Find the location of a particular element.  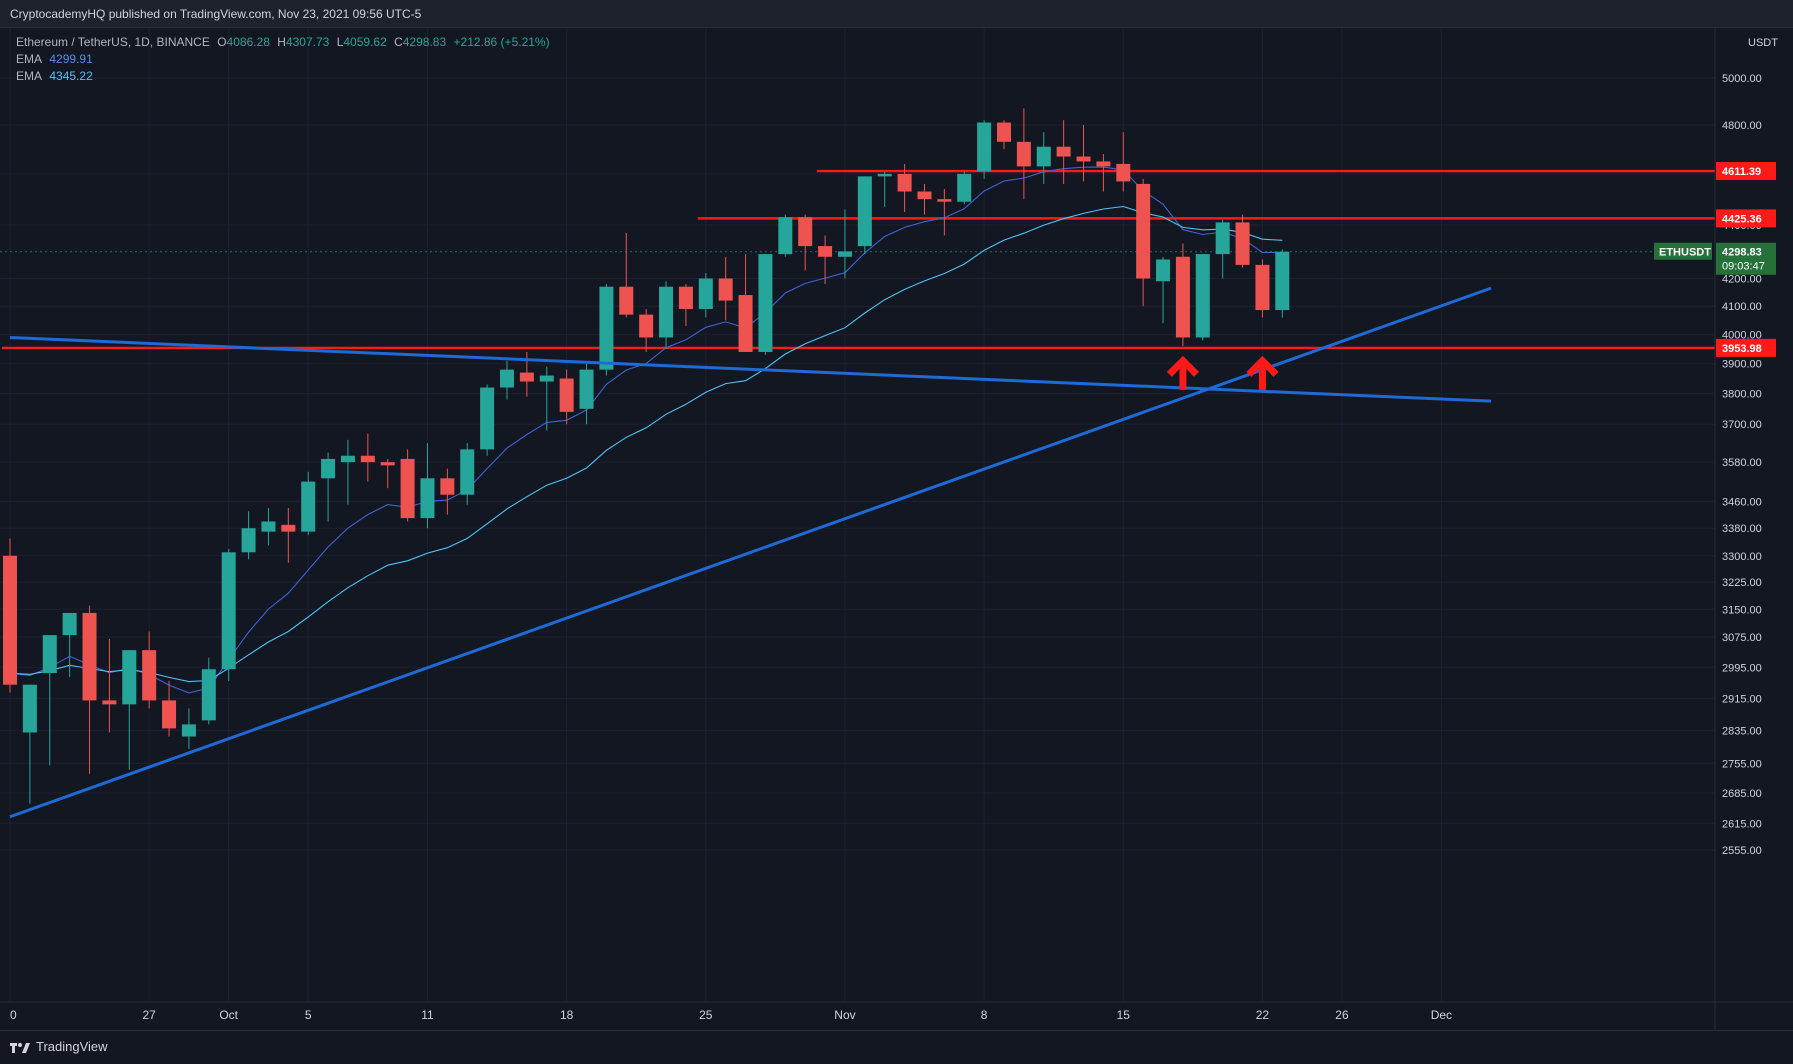

time-tick-label: 26 is located at coordinates (1342, 1015).